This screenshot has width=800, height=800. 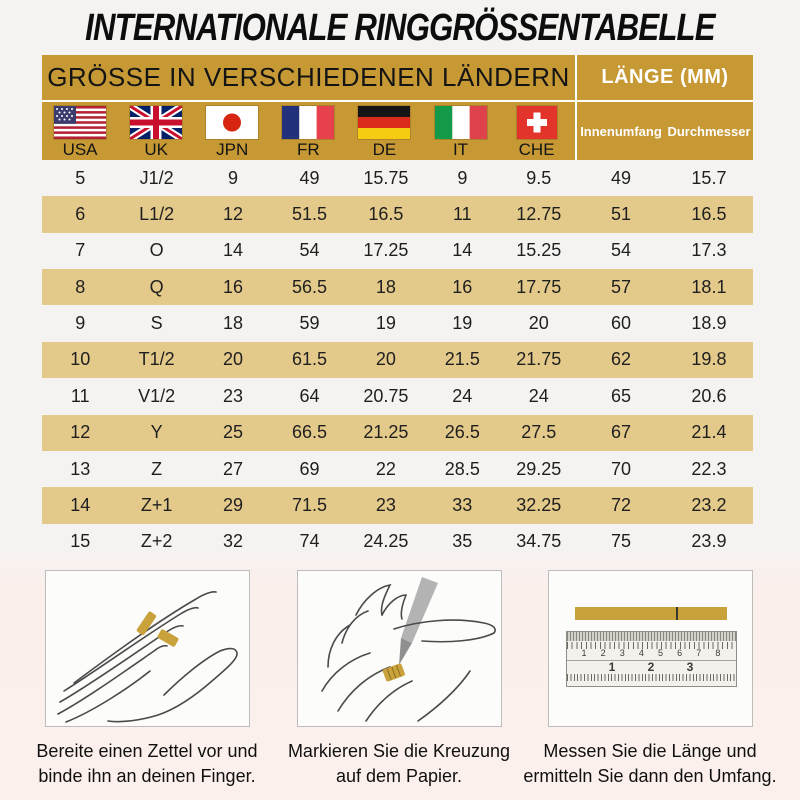 I want to click on size-cell: 25, so click(x=233, y=432).